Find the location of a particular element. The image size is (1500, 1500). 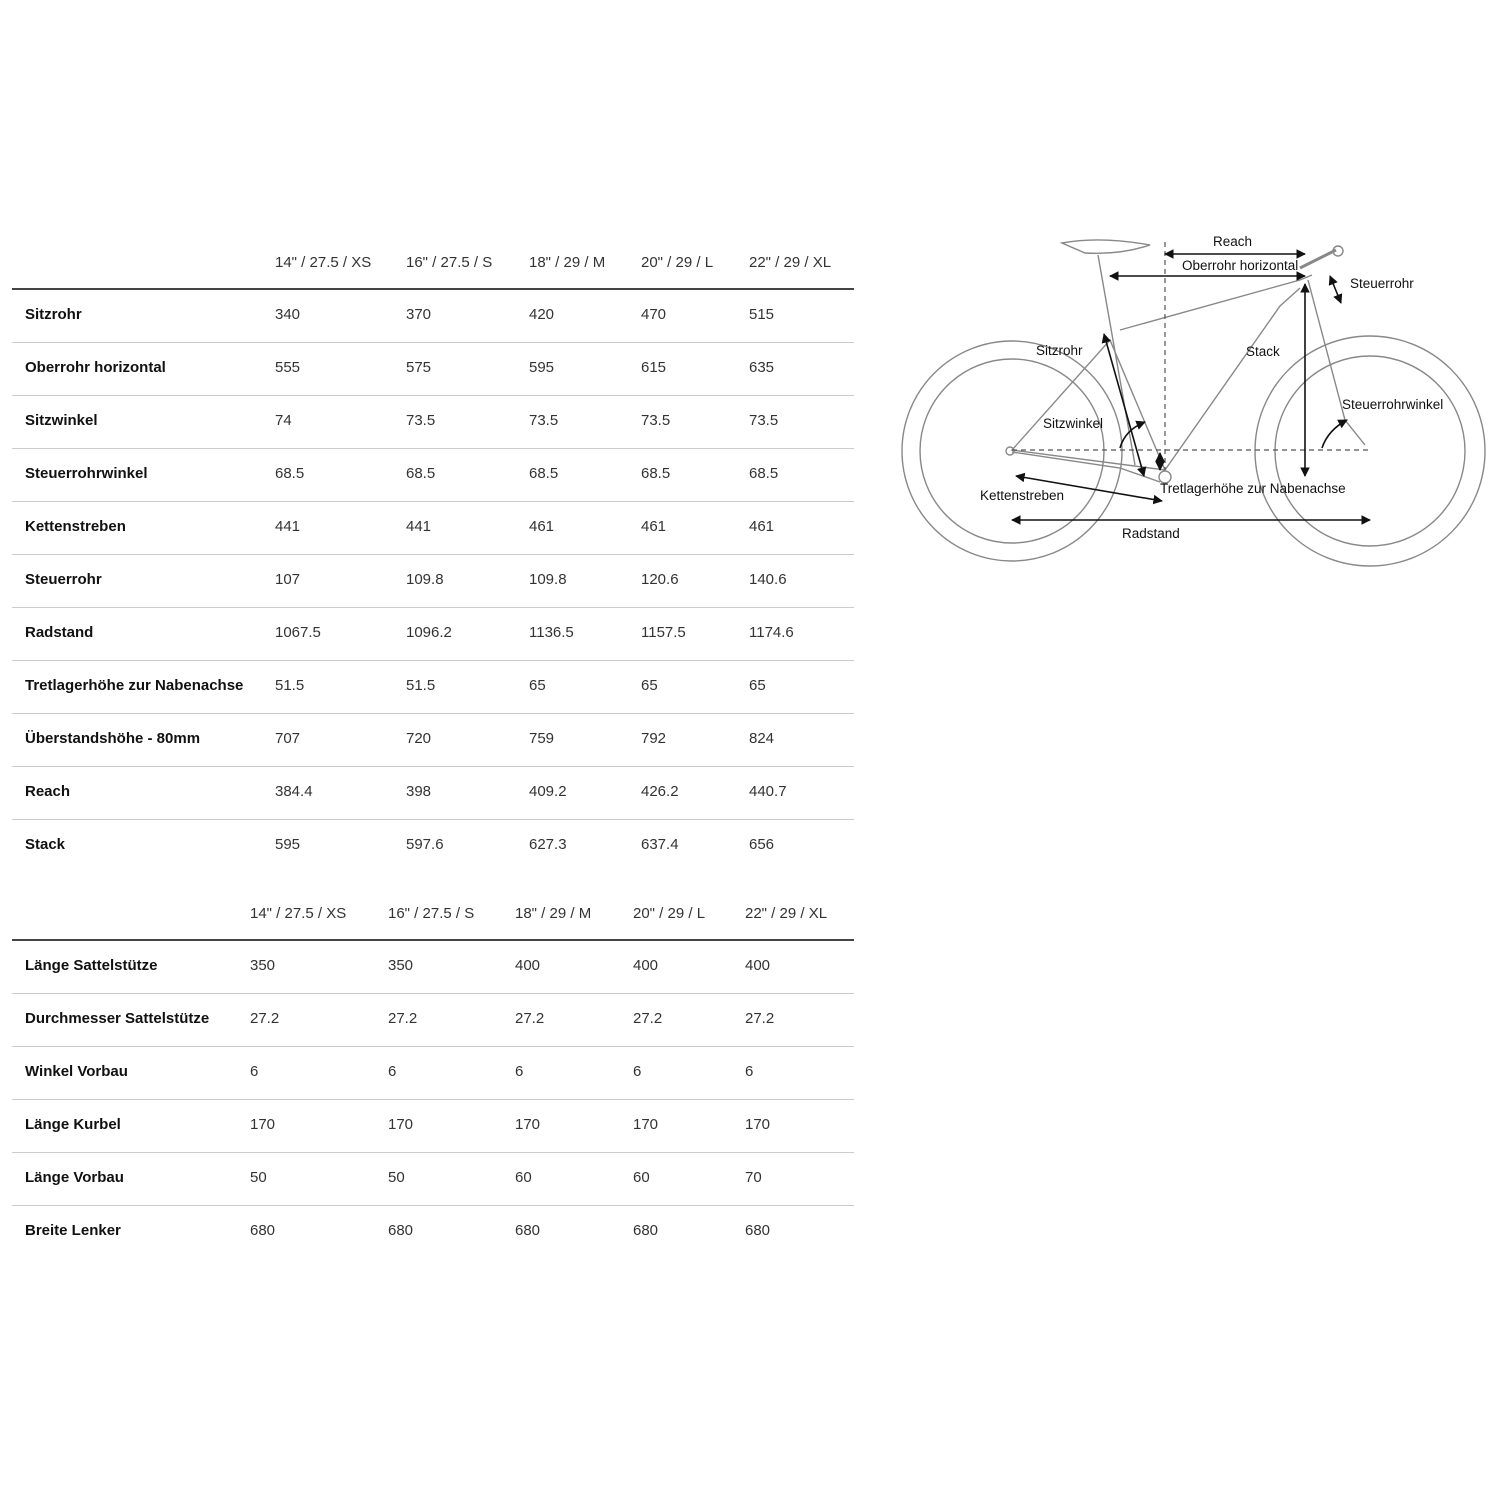

rear-wheel-inner is located at coordinates (1012, 451).